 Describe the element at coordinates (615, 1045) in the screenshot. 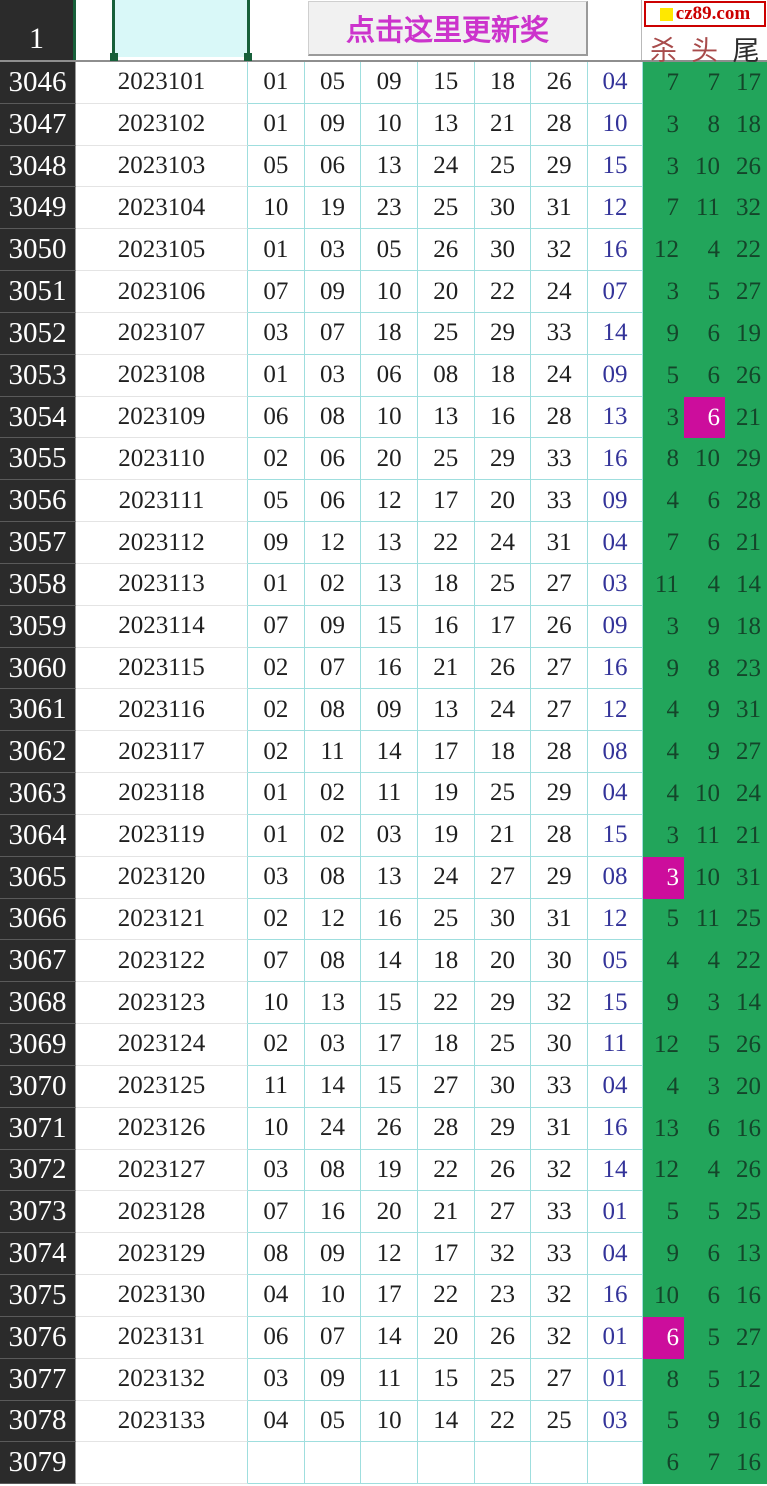

I see `blue-ball-cell: 11` at that location.